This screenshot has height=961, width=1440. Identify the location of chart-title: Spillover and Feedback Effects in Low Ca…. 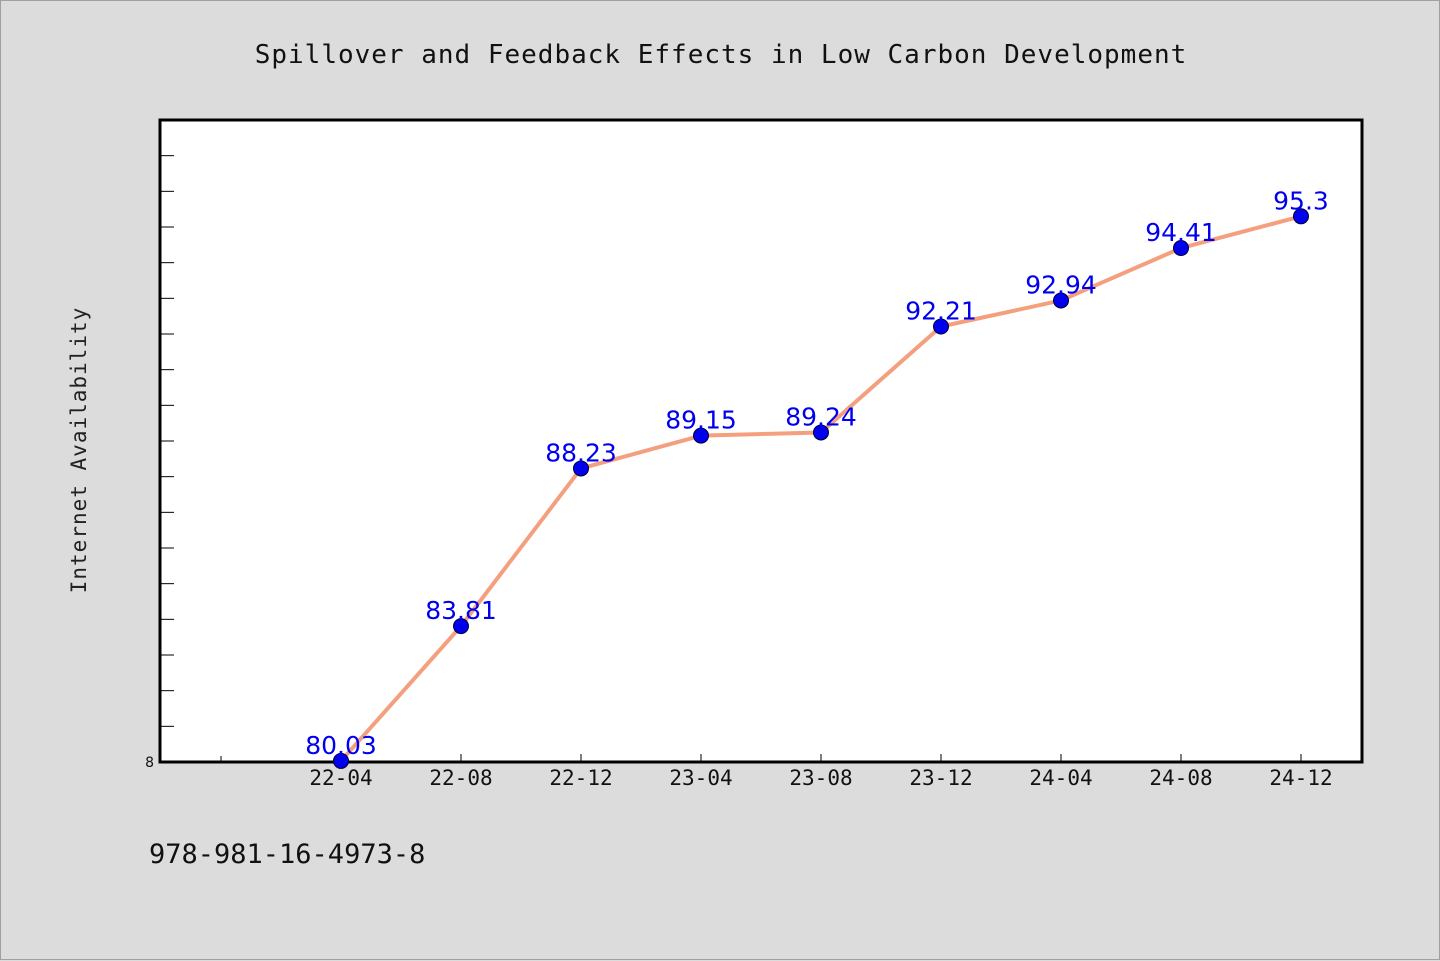
(721, 55).